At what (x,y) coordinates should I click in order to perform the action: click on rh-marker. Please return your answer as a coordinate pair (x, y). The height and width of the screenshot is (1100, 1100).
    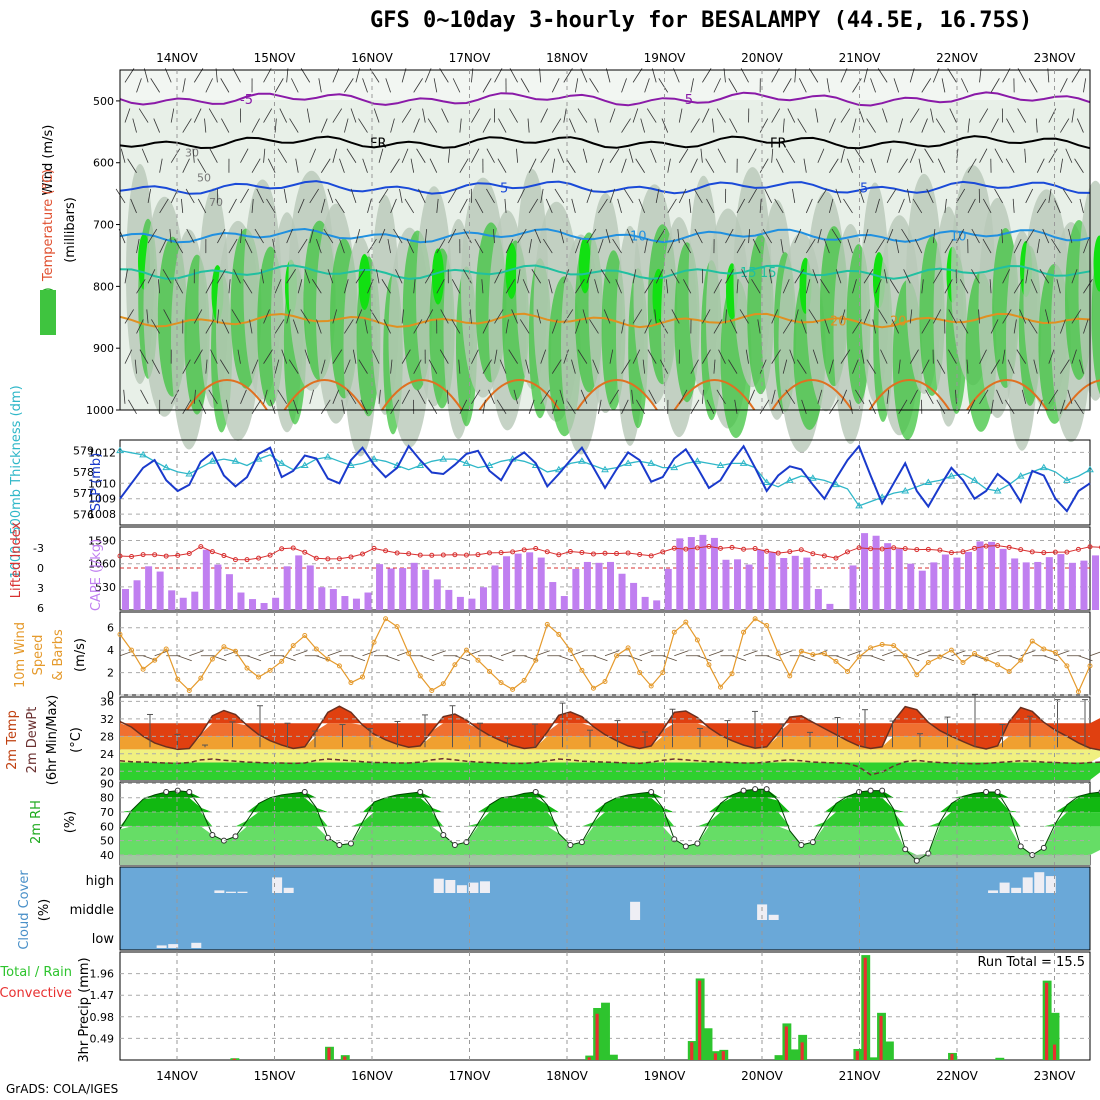
    Looking at the image, I should click on (870, 790).